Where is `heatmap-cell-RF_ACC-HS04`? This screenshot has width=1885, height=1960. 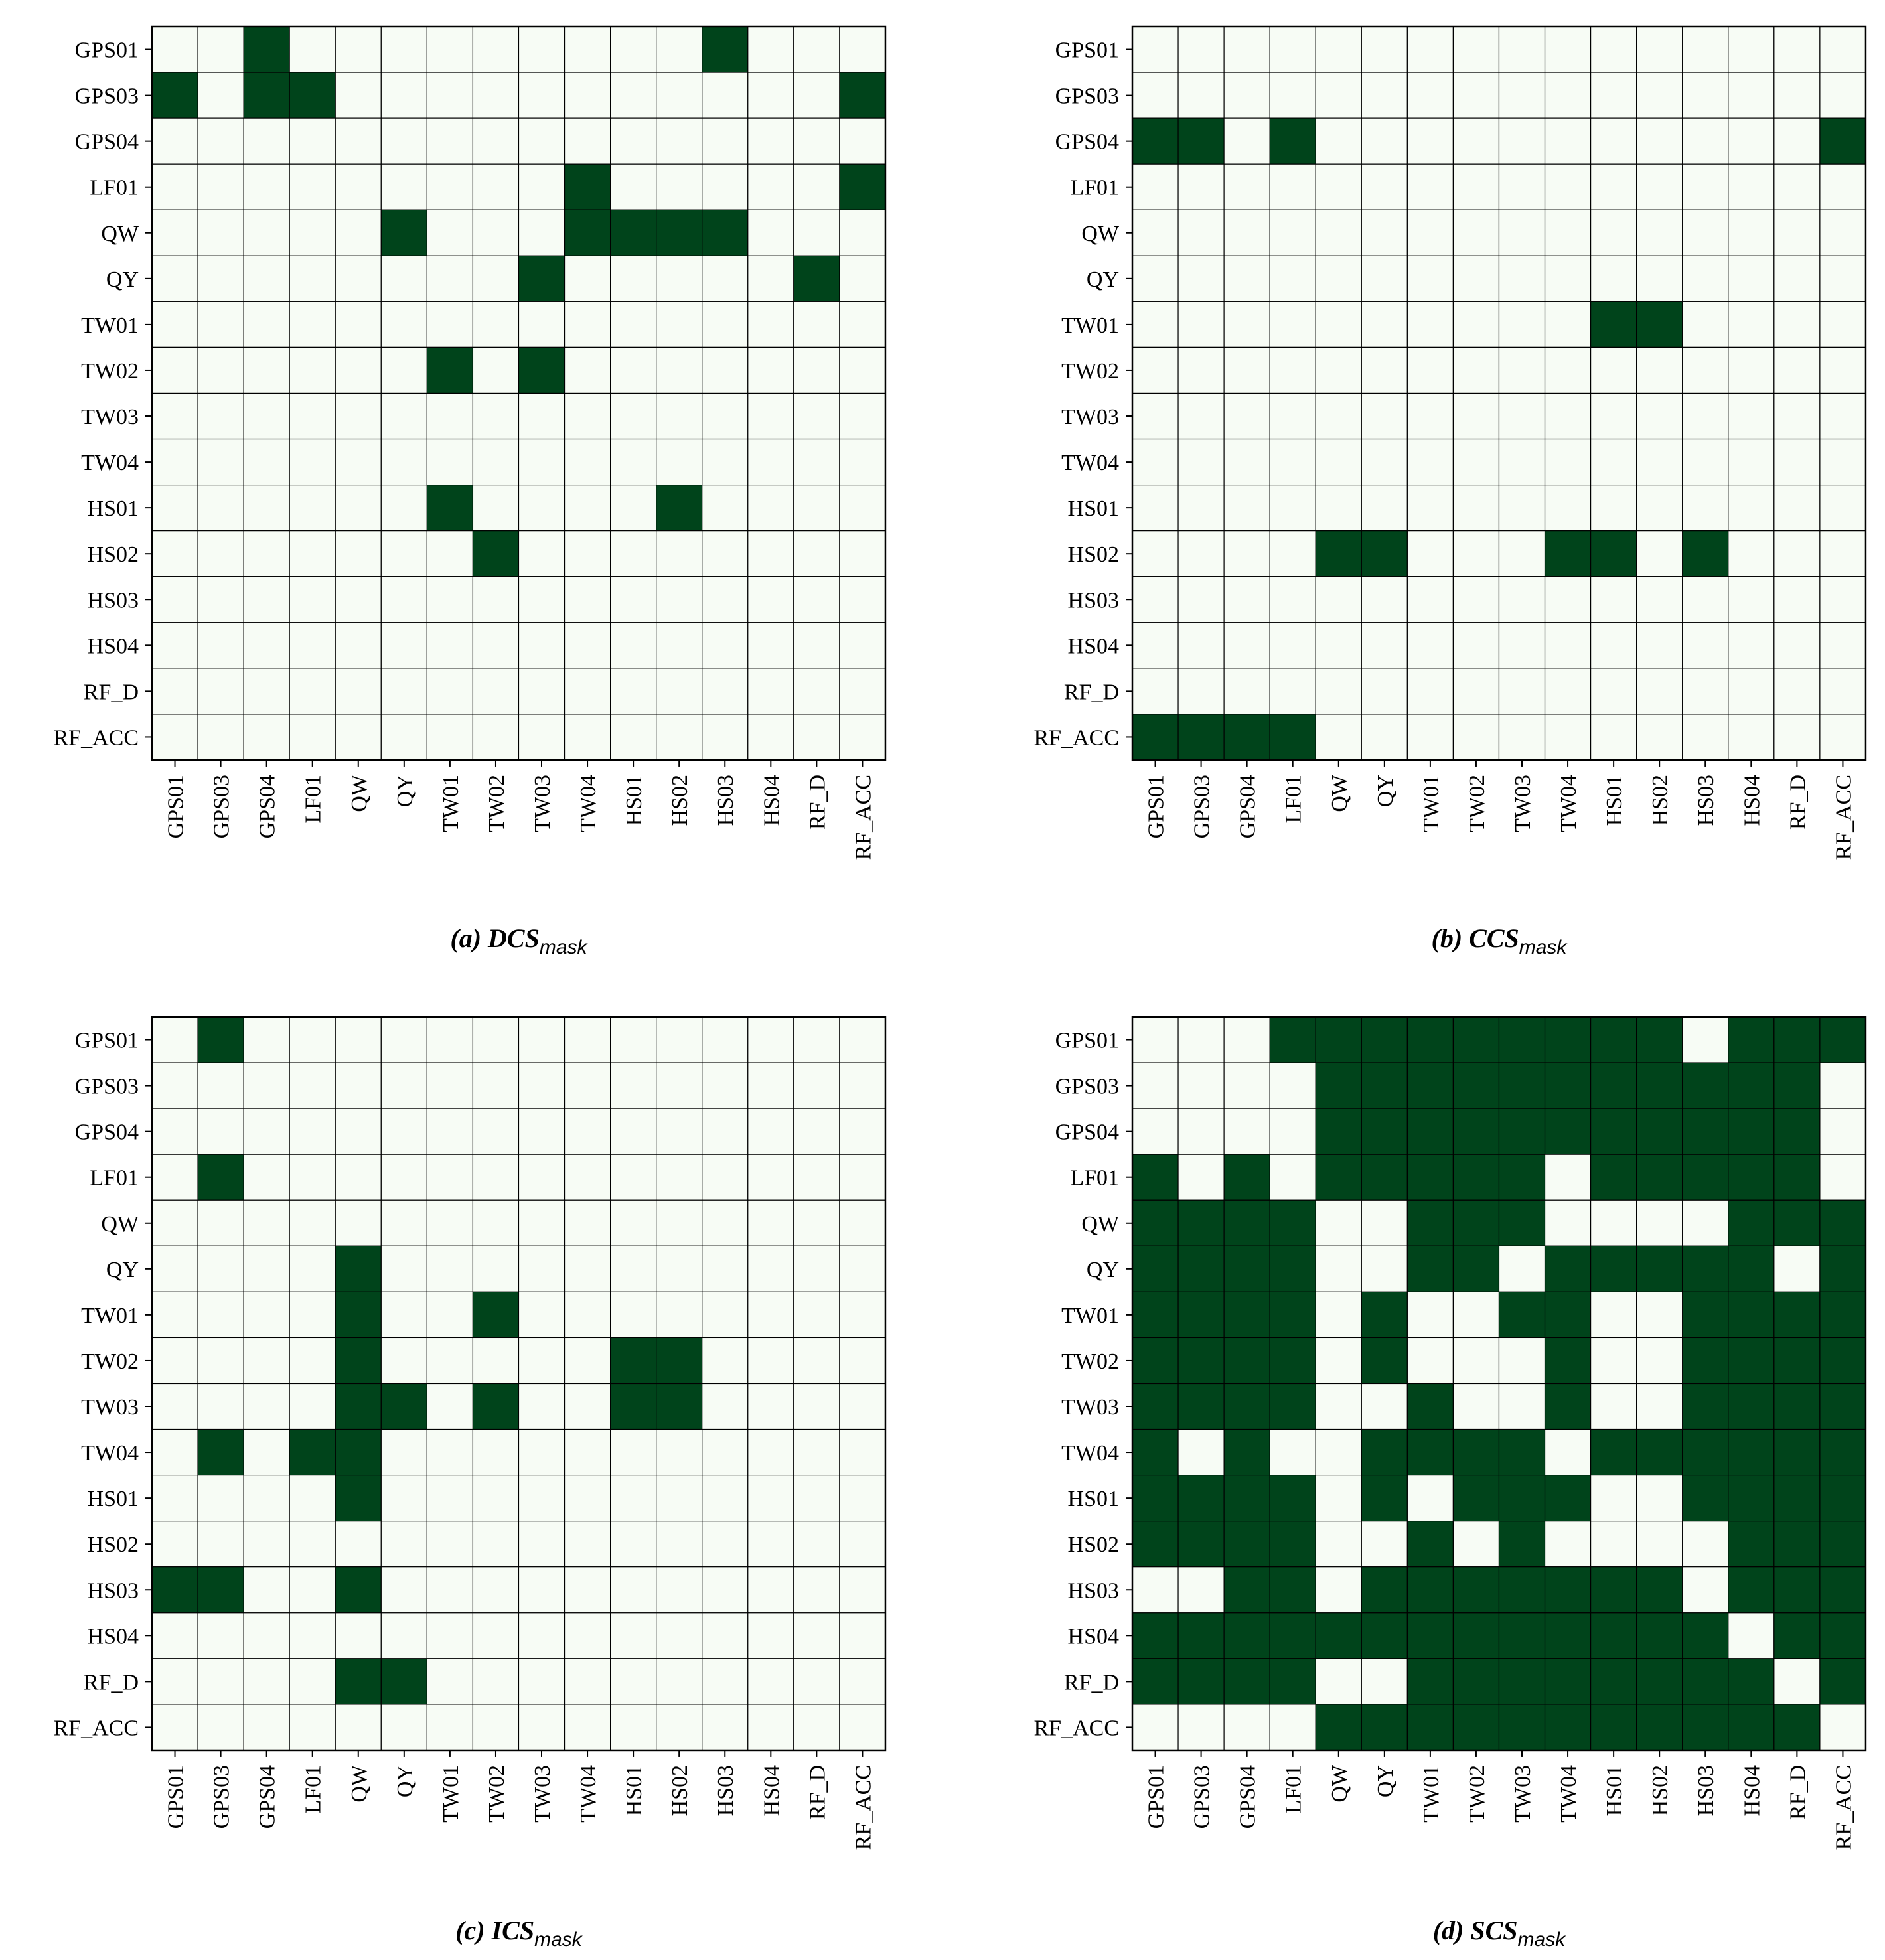 heatmap-cell-RF_ACC-HS04 is located at coordinates (1751, 737).